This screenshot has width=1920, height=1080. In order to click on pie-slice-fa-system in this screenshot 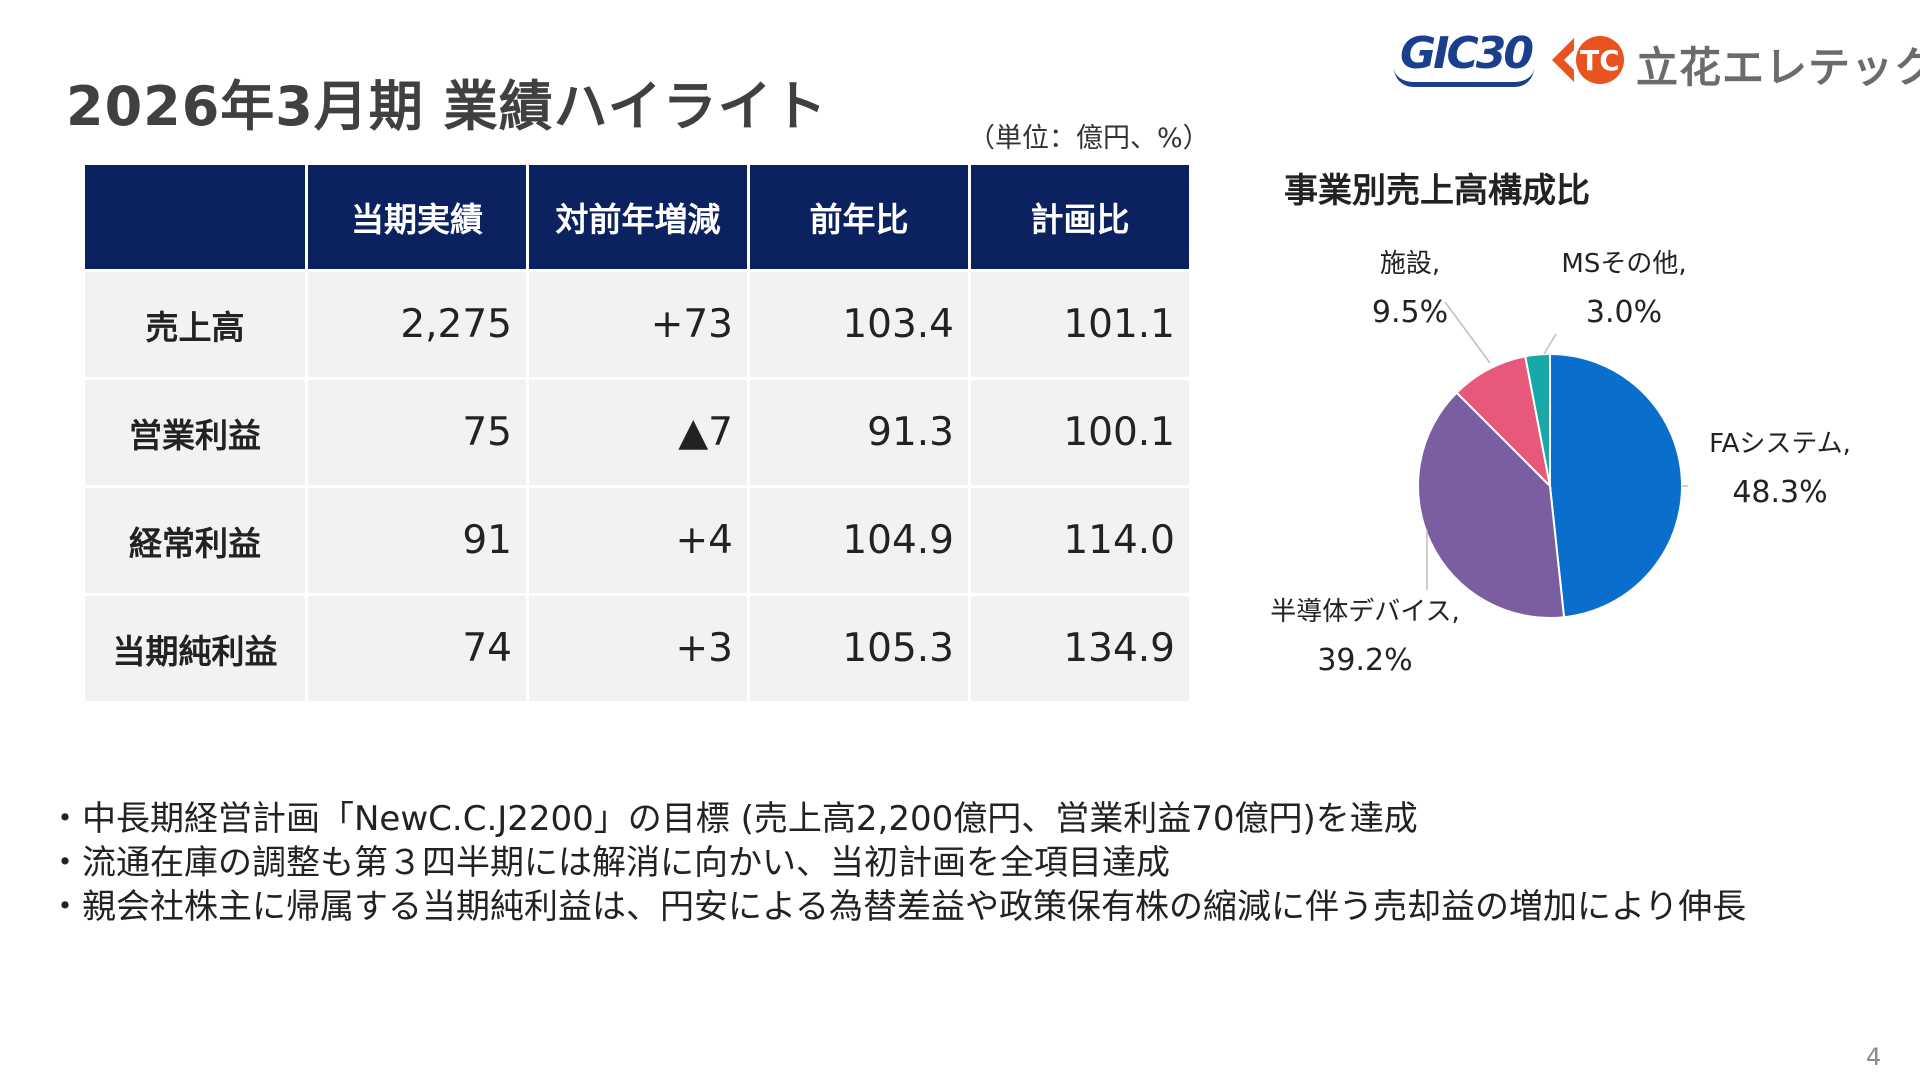, I will do `click(1616, 485)`.